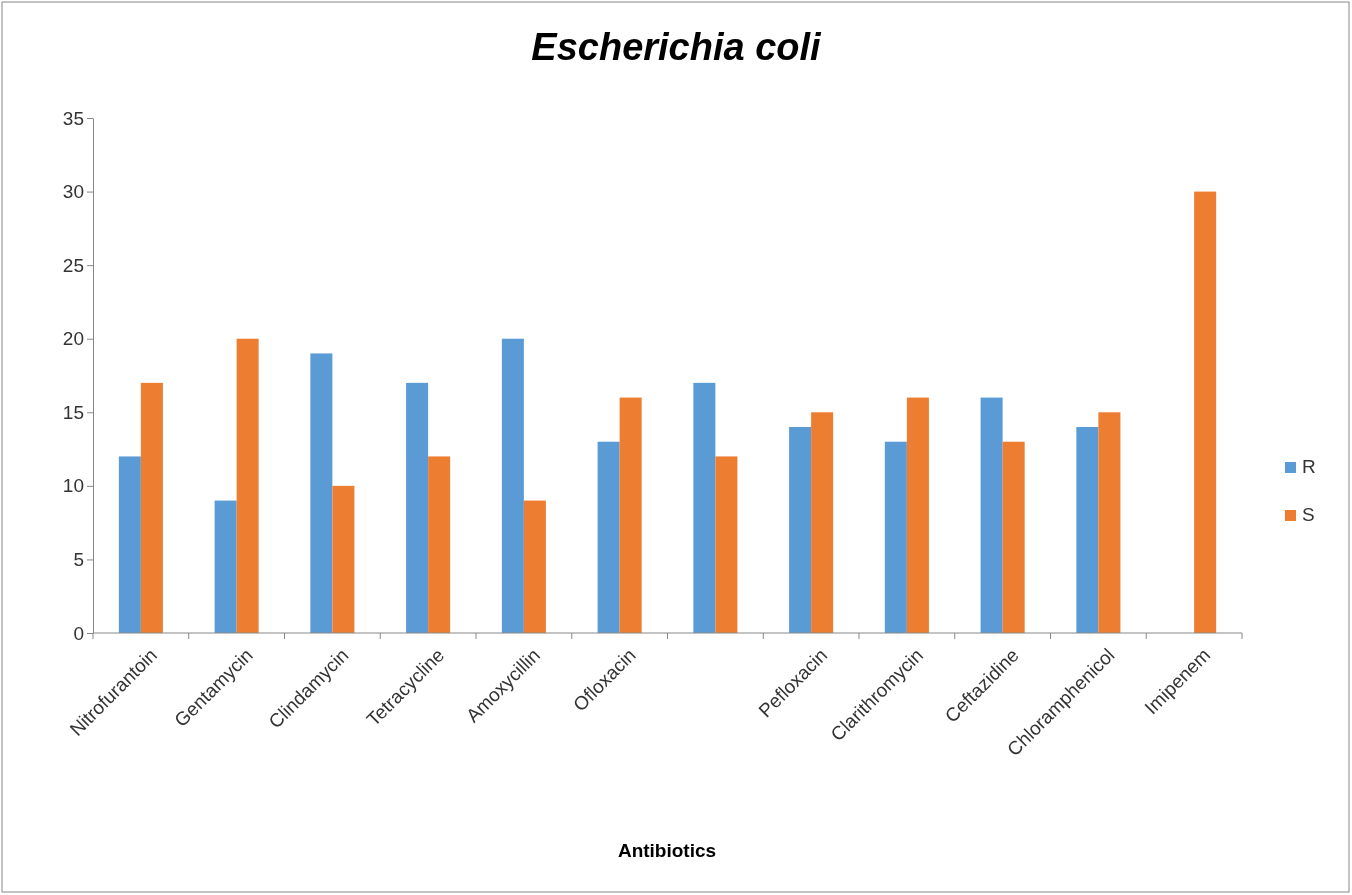  I want to click on y-tick-label: 10, so click(73, 486).